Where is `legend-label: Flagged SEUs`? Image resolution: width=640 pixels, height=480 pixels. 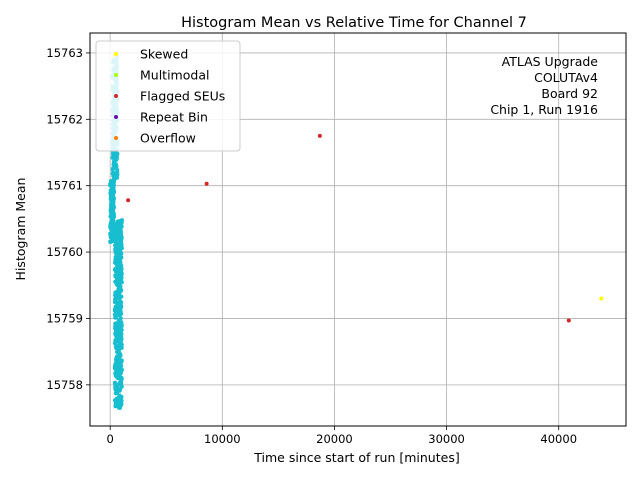 legend-label: Flagged SEUs is located at coordinates (182, 96).